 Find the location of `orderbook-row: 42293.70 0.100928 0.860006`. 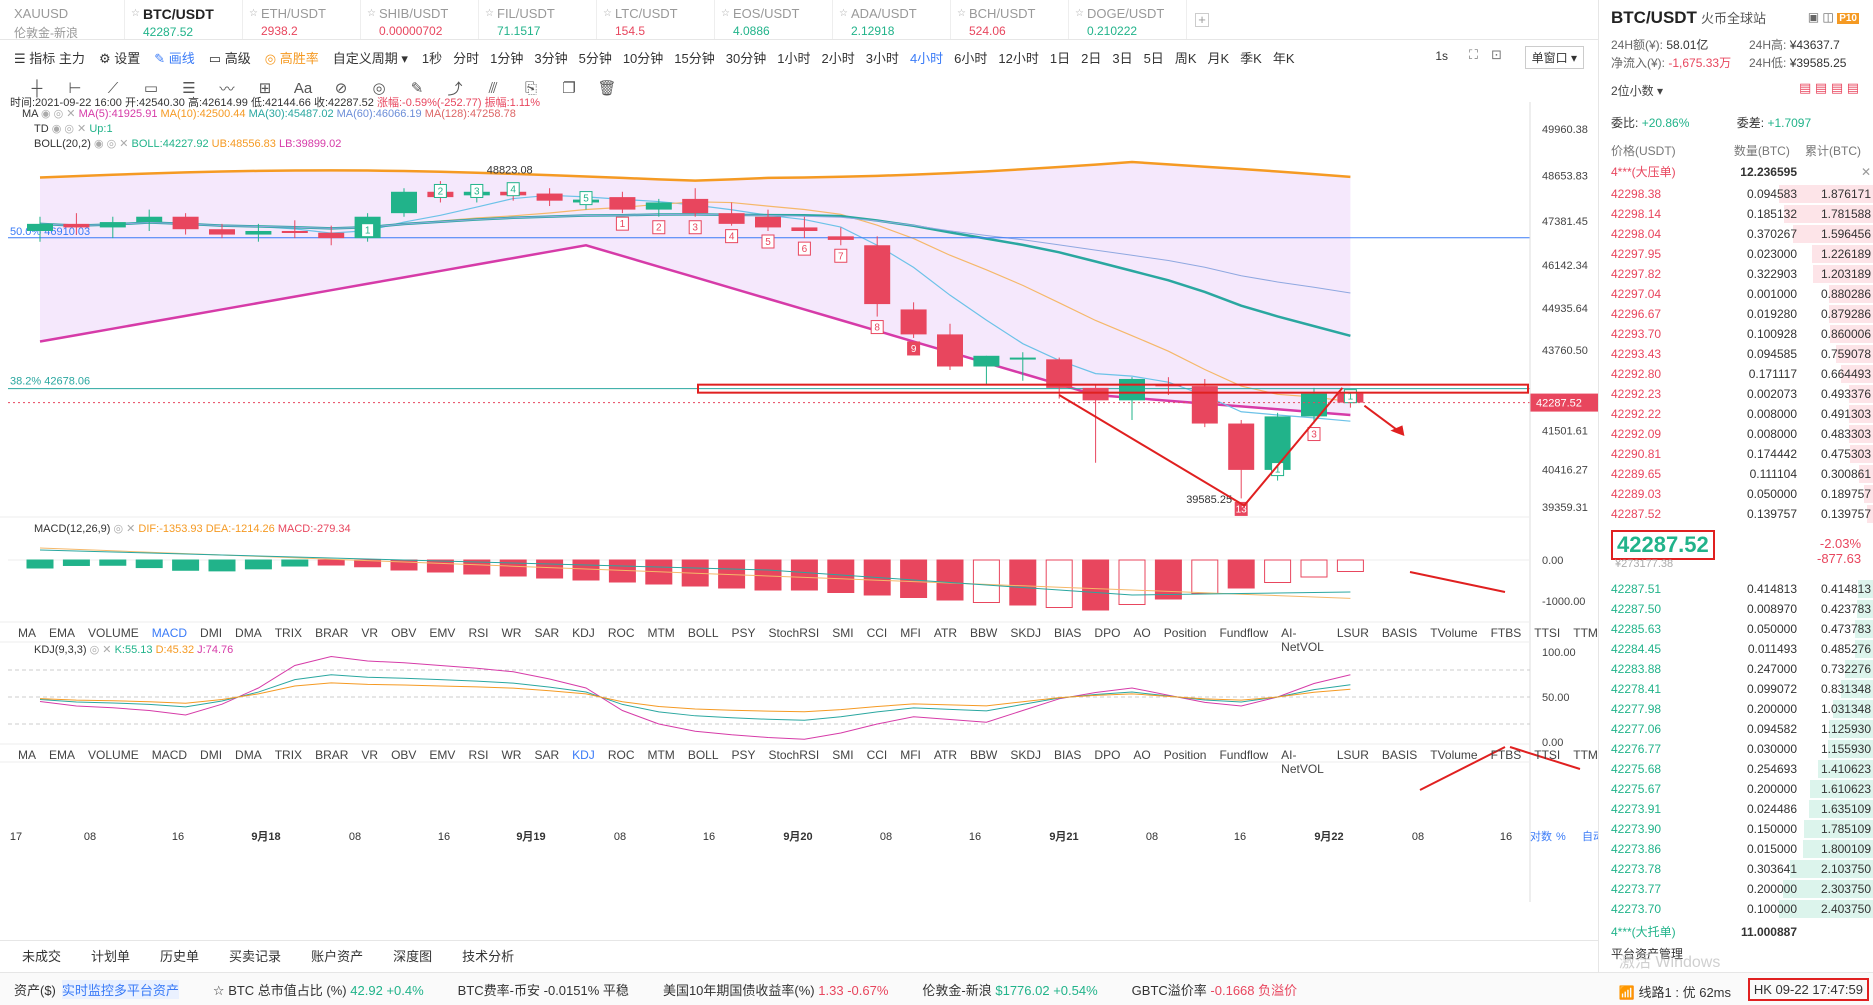

orderbook-row: 42293.70 0.100928 0.860006 is located at coordinates (1736, 334).